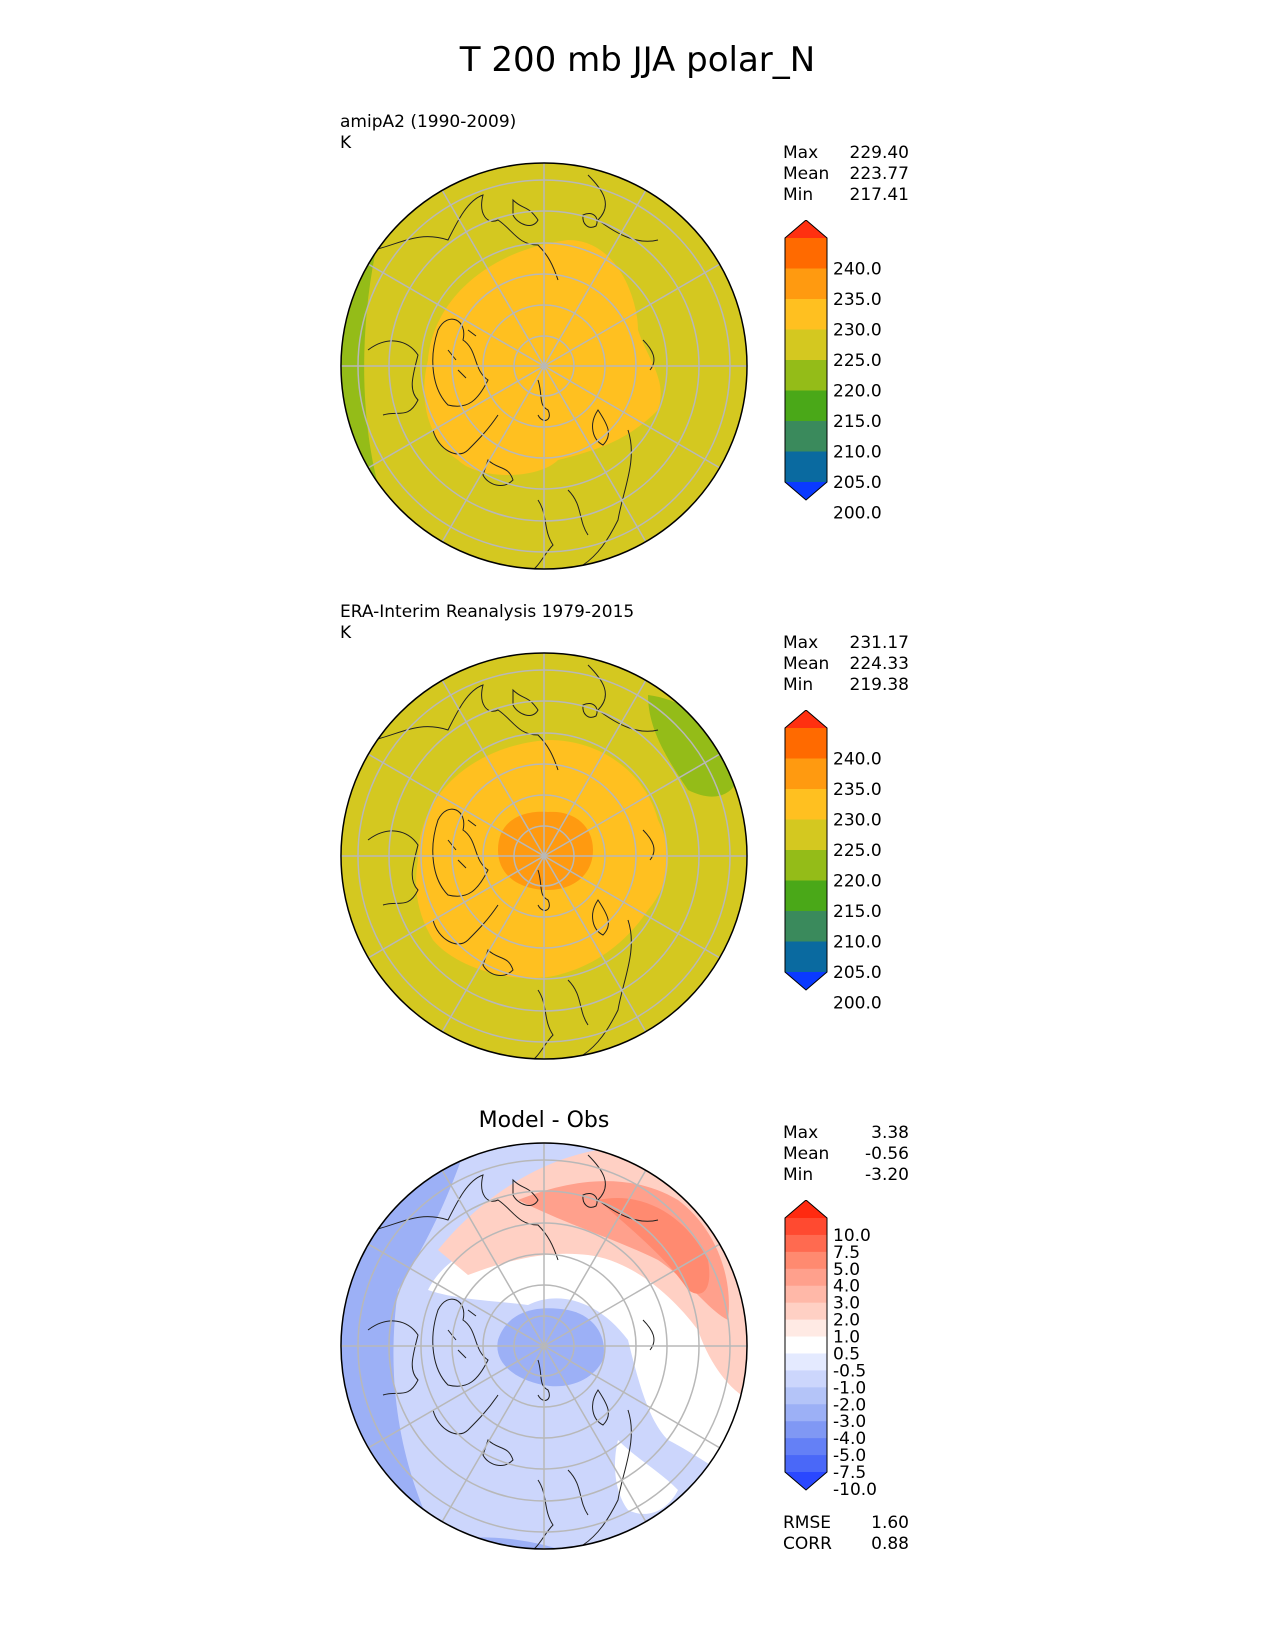 The image size is (1275, 1650). Describe the element at coordinates (846, 1270) in the screenshot. I see `colorbar-tick-label: 5.0` at that location.